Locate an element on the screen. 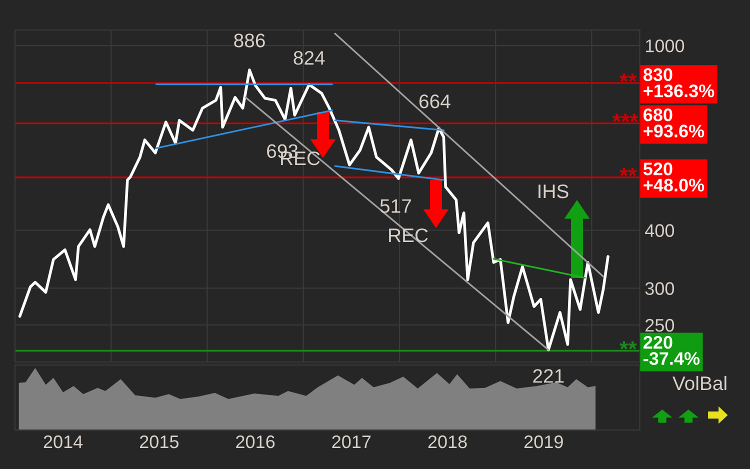  annotation: 824 is located at coordinates (309, 58).